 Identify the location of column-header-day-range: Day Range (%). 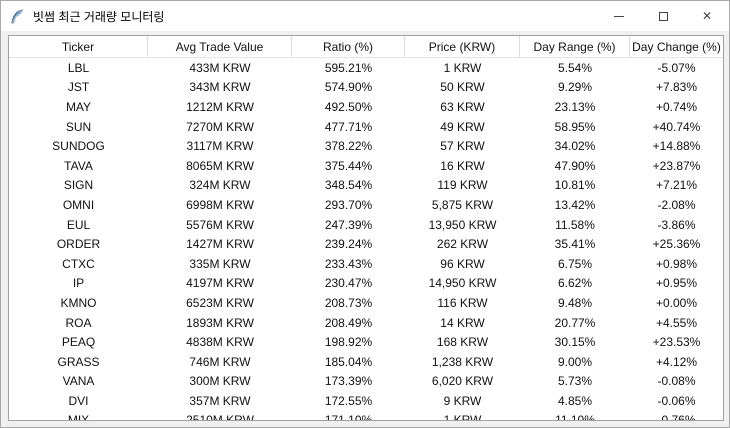
(575, 46).